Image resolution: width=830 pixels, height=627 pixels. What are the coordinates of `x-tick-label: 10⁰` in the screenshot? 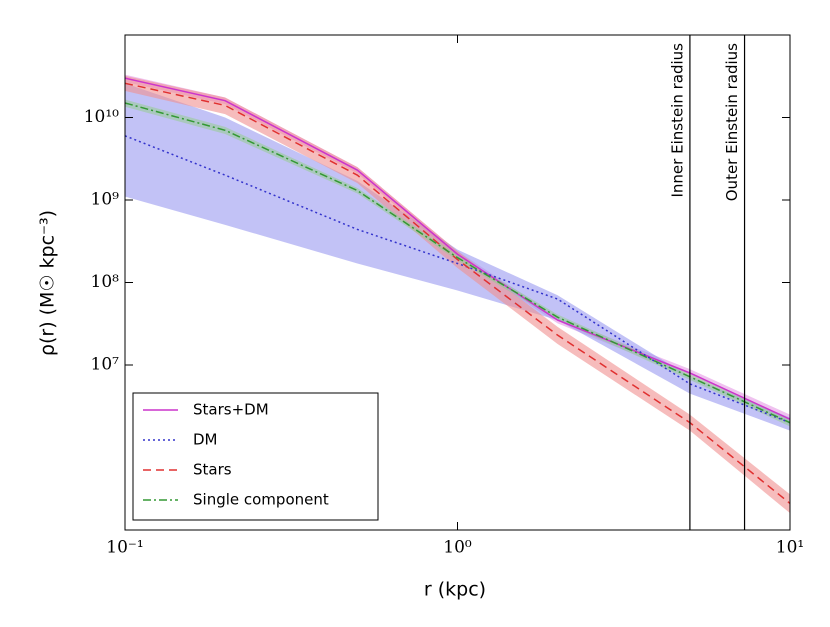 It's located at (457, 548).